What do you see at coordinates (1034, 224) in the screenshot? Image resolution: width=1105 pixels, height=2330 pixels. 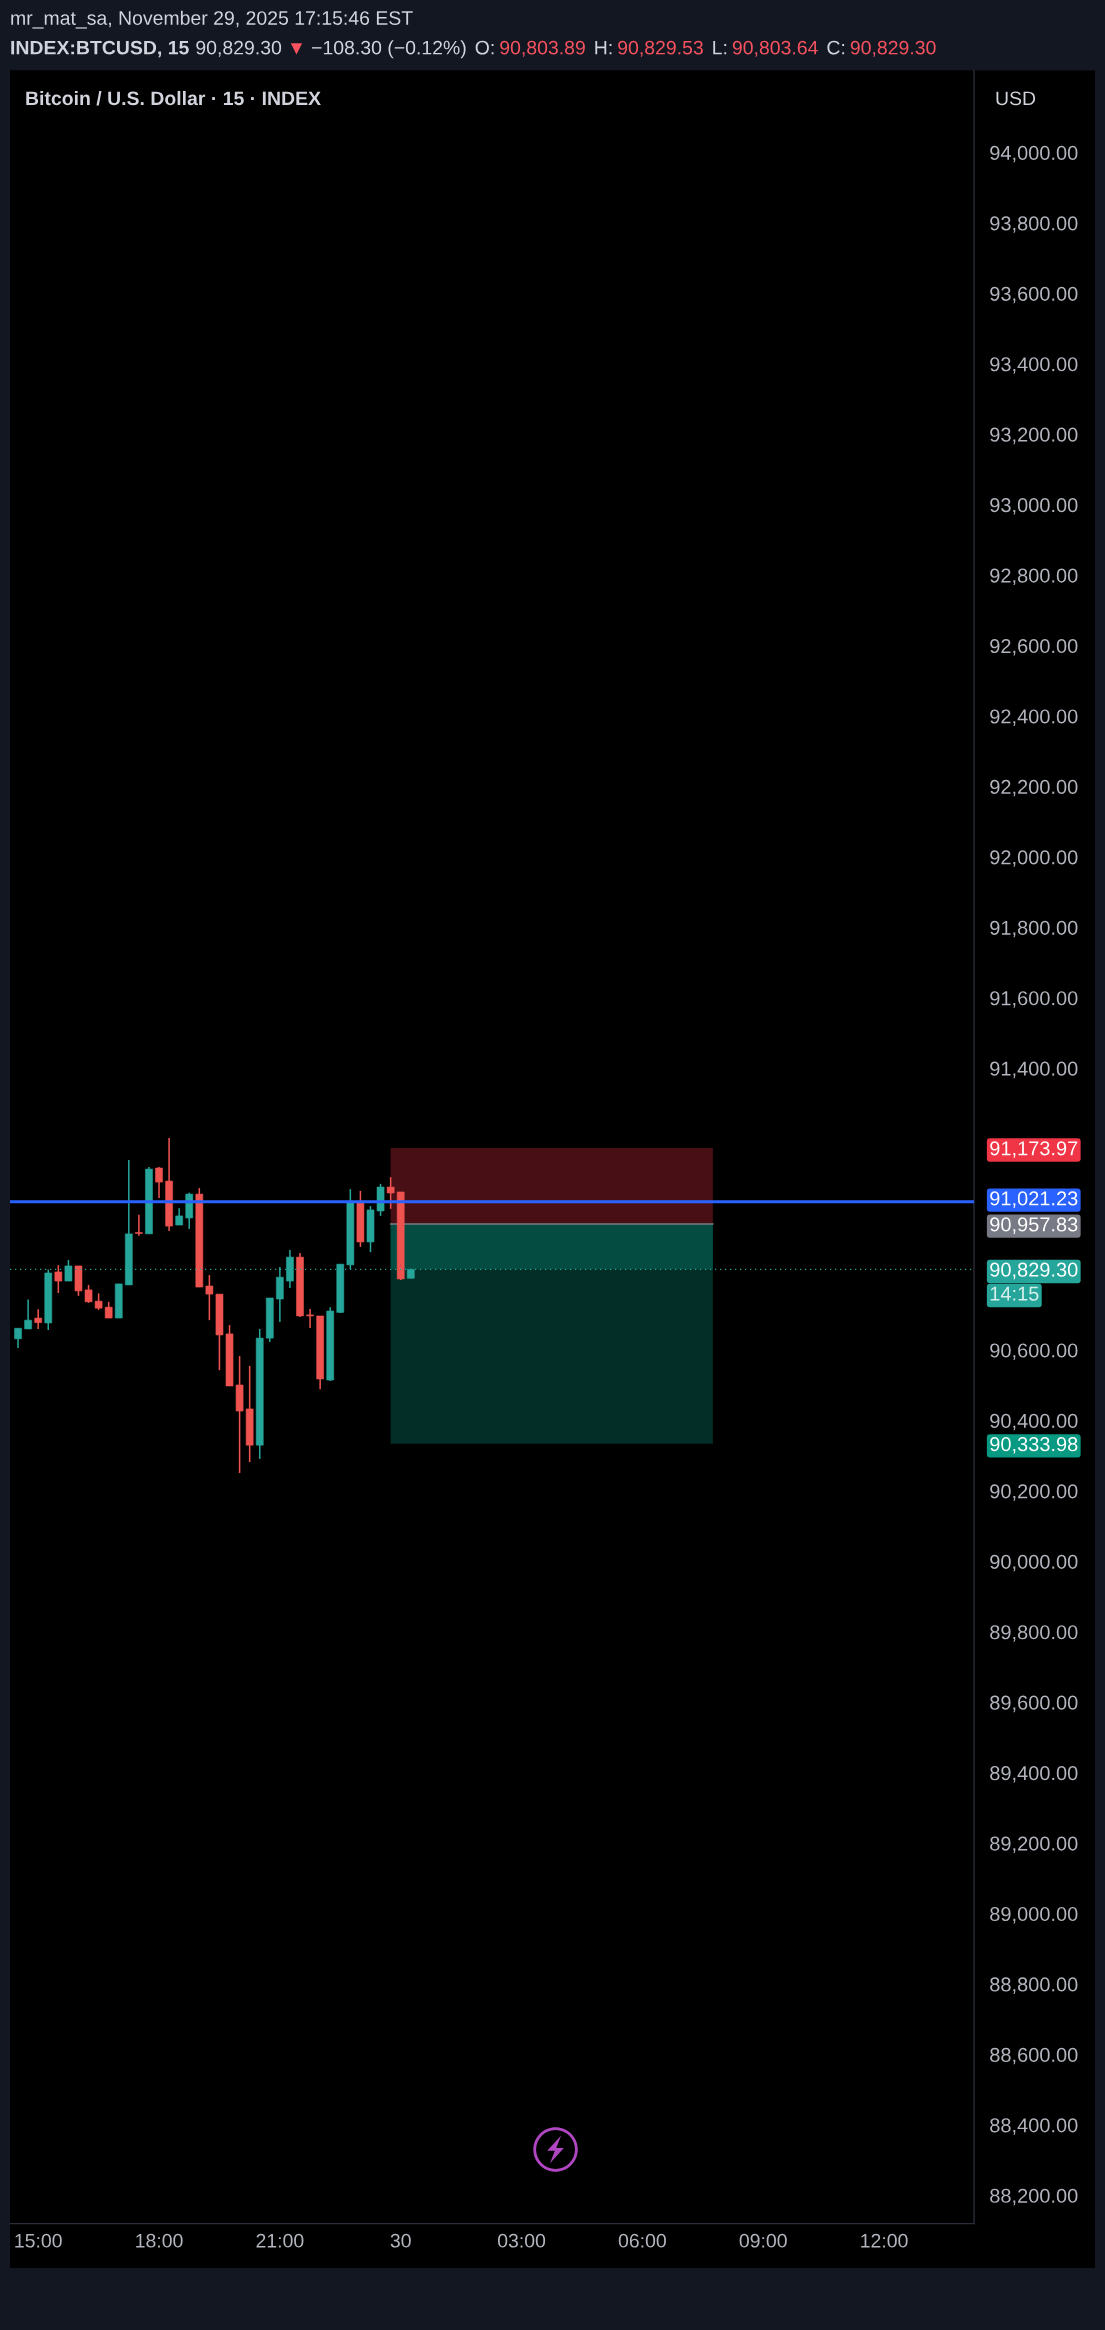 I see `y-tick-label: 93,800.00` at bounding box center [1034, 224].